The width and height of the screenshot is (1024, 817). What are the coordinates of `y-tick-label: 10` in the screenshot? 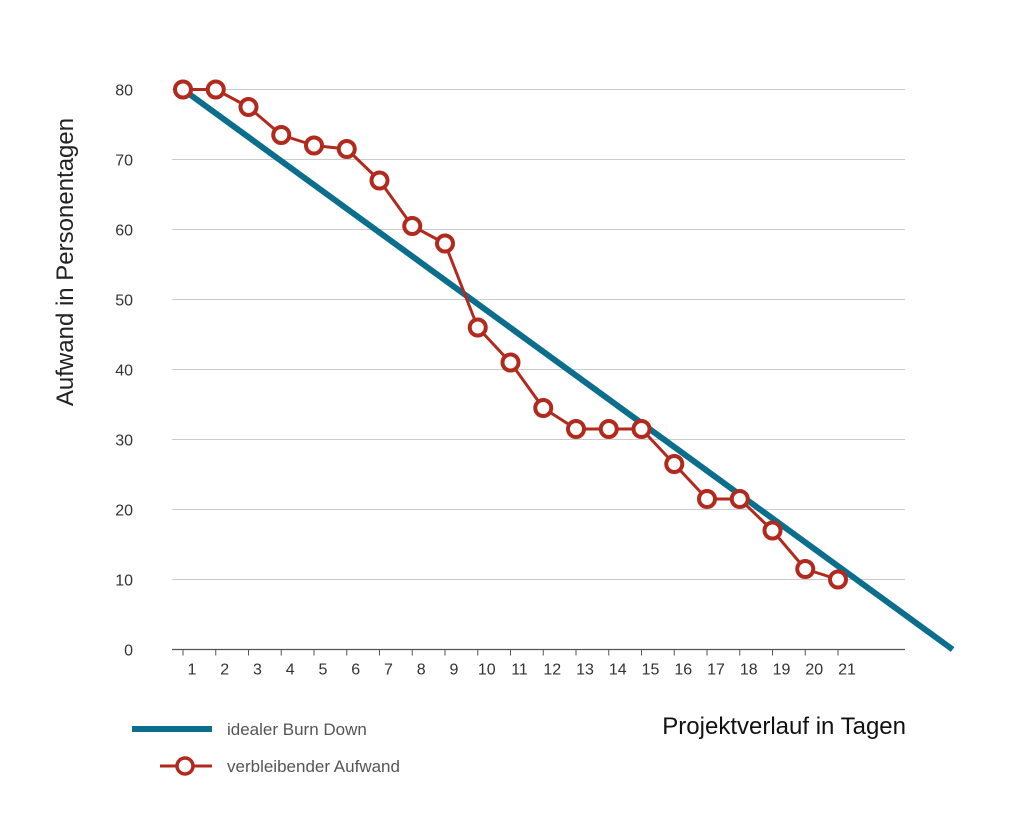 It's located at (124, 581).